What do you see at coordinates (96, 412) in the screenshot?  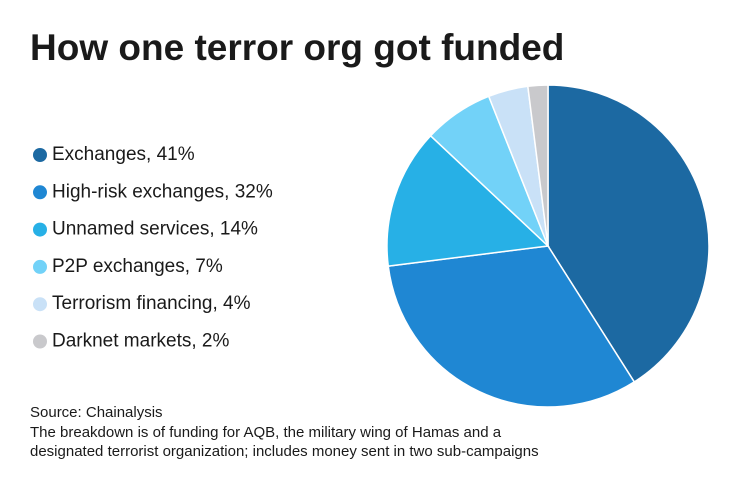 I see `source: Source: Chainalysis` at bounding box center [96, 412].